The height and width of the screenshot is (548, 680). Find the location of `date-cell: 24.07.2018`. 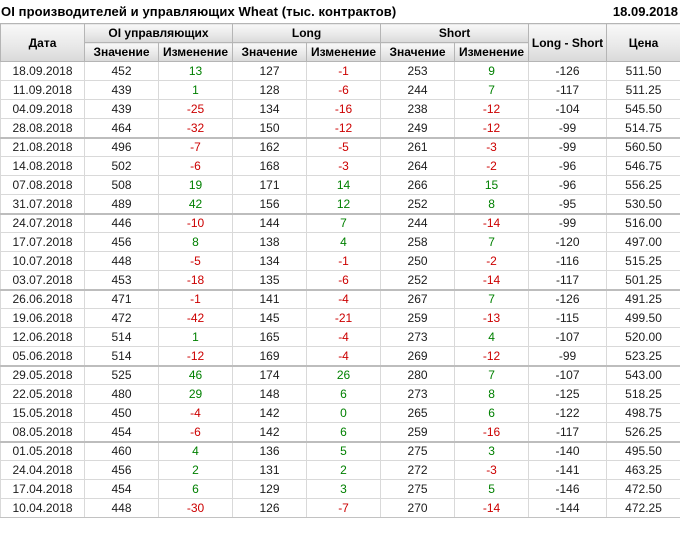

date-cell: 24.07.2018 is located at coordinates (42, 223).